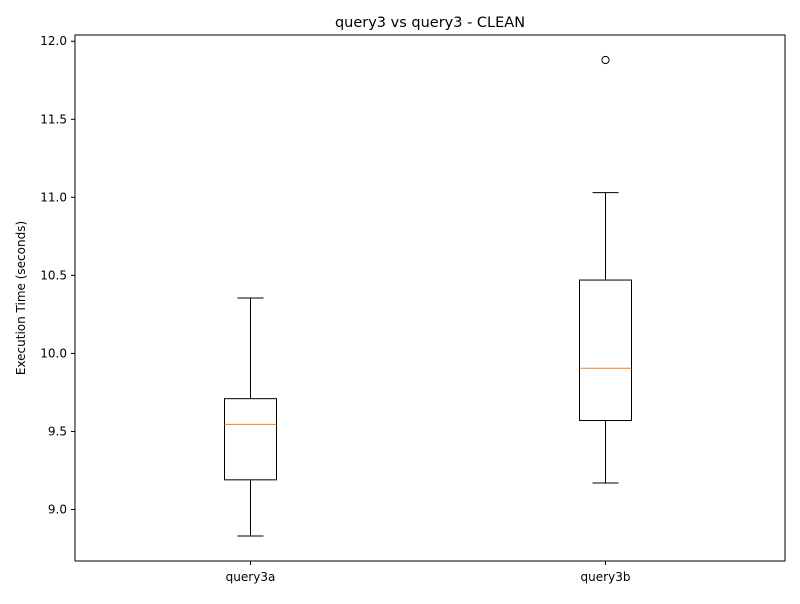 This screenshot has width=800, height=604. What do you see at coordinates (57, 509) in the screenshot?
I see `y-tick-label: 9.0` at bounding box center [57, 509].